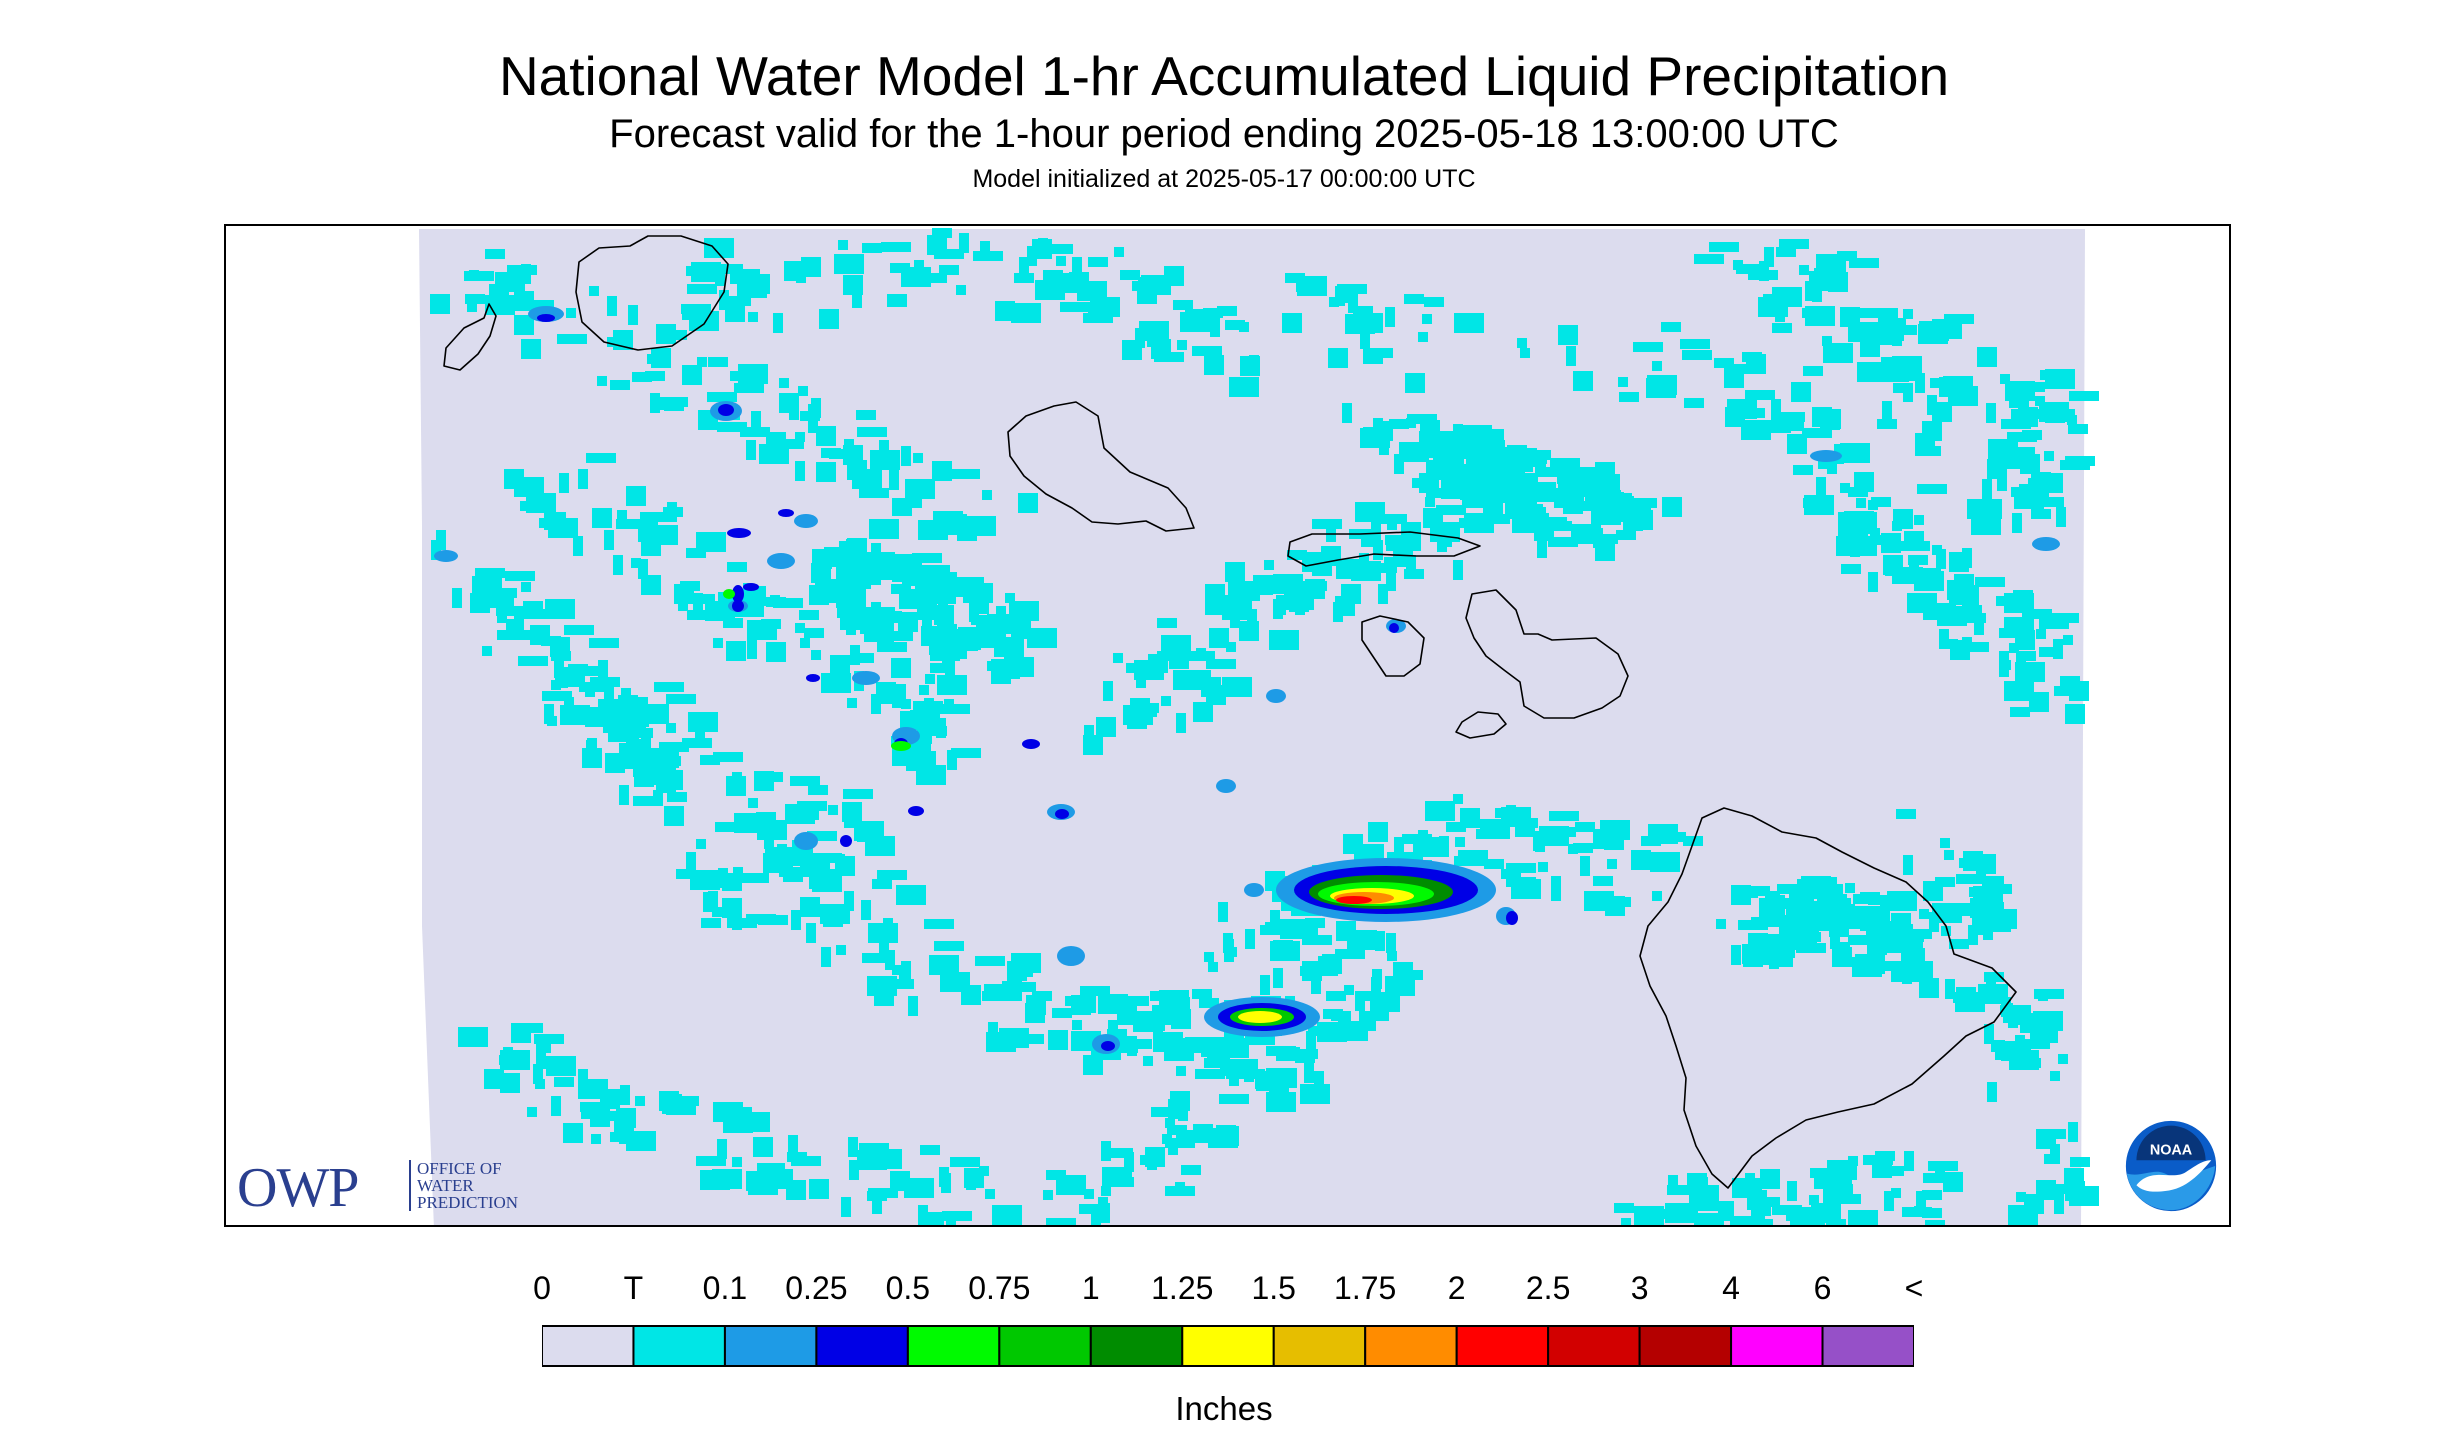  Describe the element at coordinates (1547, 654) in the screenshot. I see `island-maui` at that location.